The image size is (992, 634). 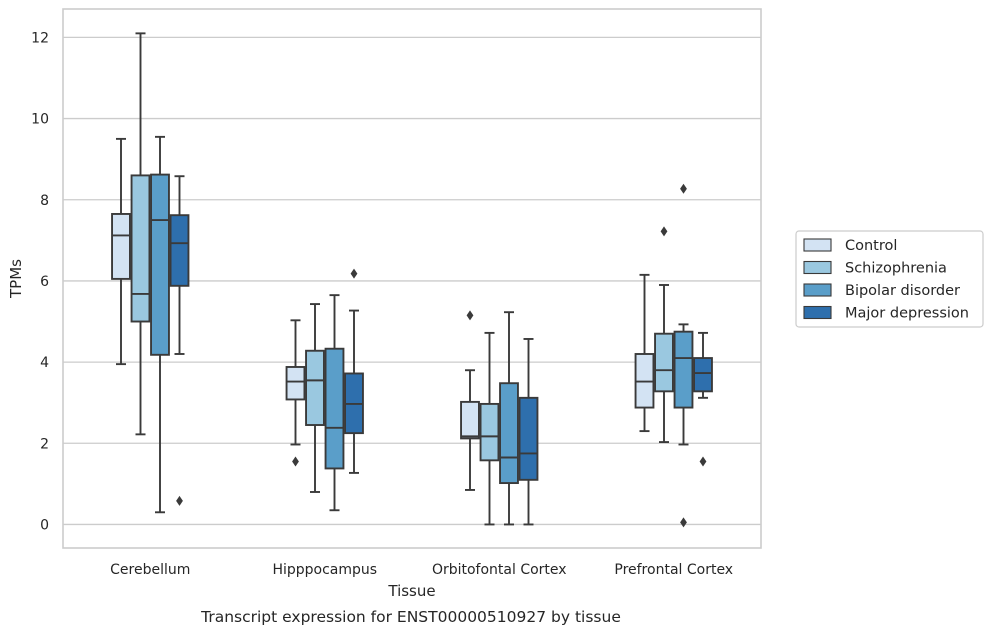 I want to click on y-tick-label: 6, so click(x=44, y=282).